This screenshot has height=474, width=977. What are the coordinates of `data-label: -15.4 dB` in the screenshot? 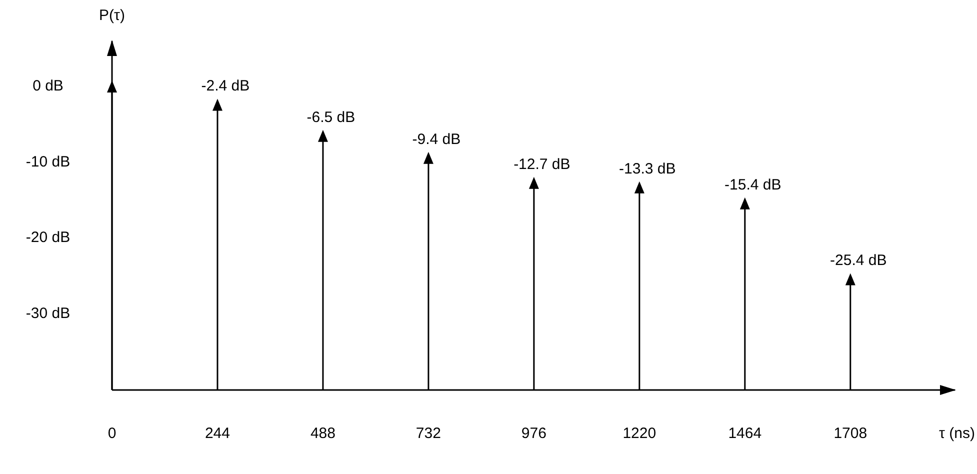 It's located at (753, 185).